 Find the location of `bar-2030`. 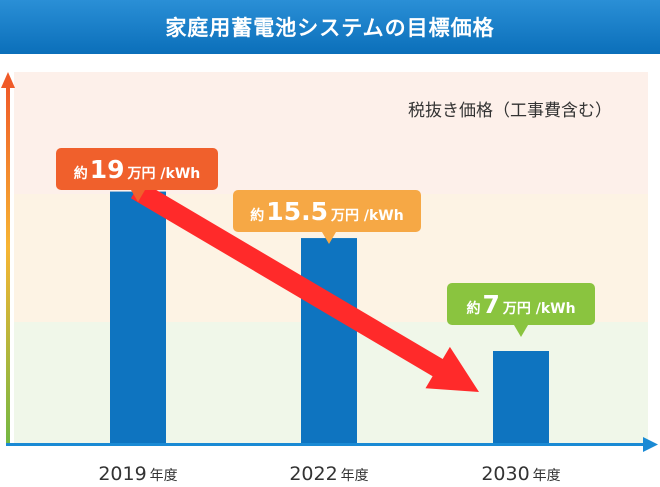

bar-2030 is located at coordinates (521, 397).